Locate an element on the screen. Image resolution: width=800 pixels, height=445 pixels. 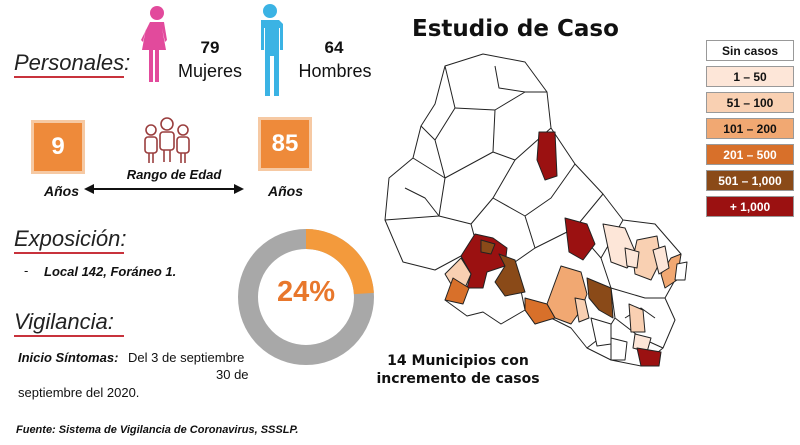
exposicion-dash: - is located at coordinates (26, 270).